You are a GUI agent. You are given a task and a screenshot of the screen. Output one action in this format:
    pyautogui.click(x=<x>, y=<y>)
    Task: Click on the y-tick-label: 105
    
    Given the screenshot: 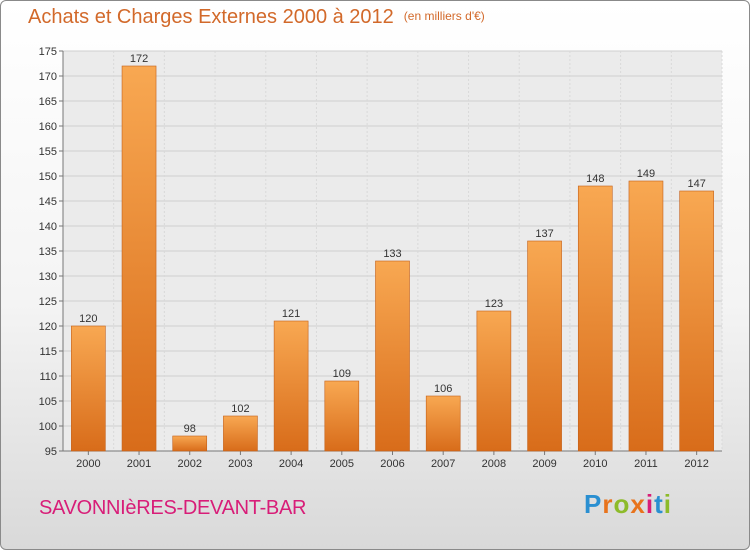 What is the action you would take?
    pyautogui.click(x=48, y=402)
    